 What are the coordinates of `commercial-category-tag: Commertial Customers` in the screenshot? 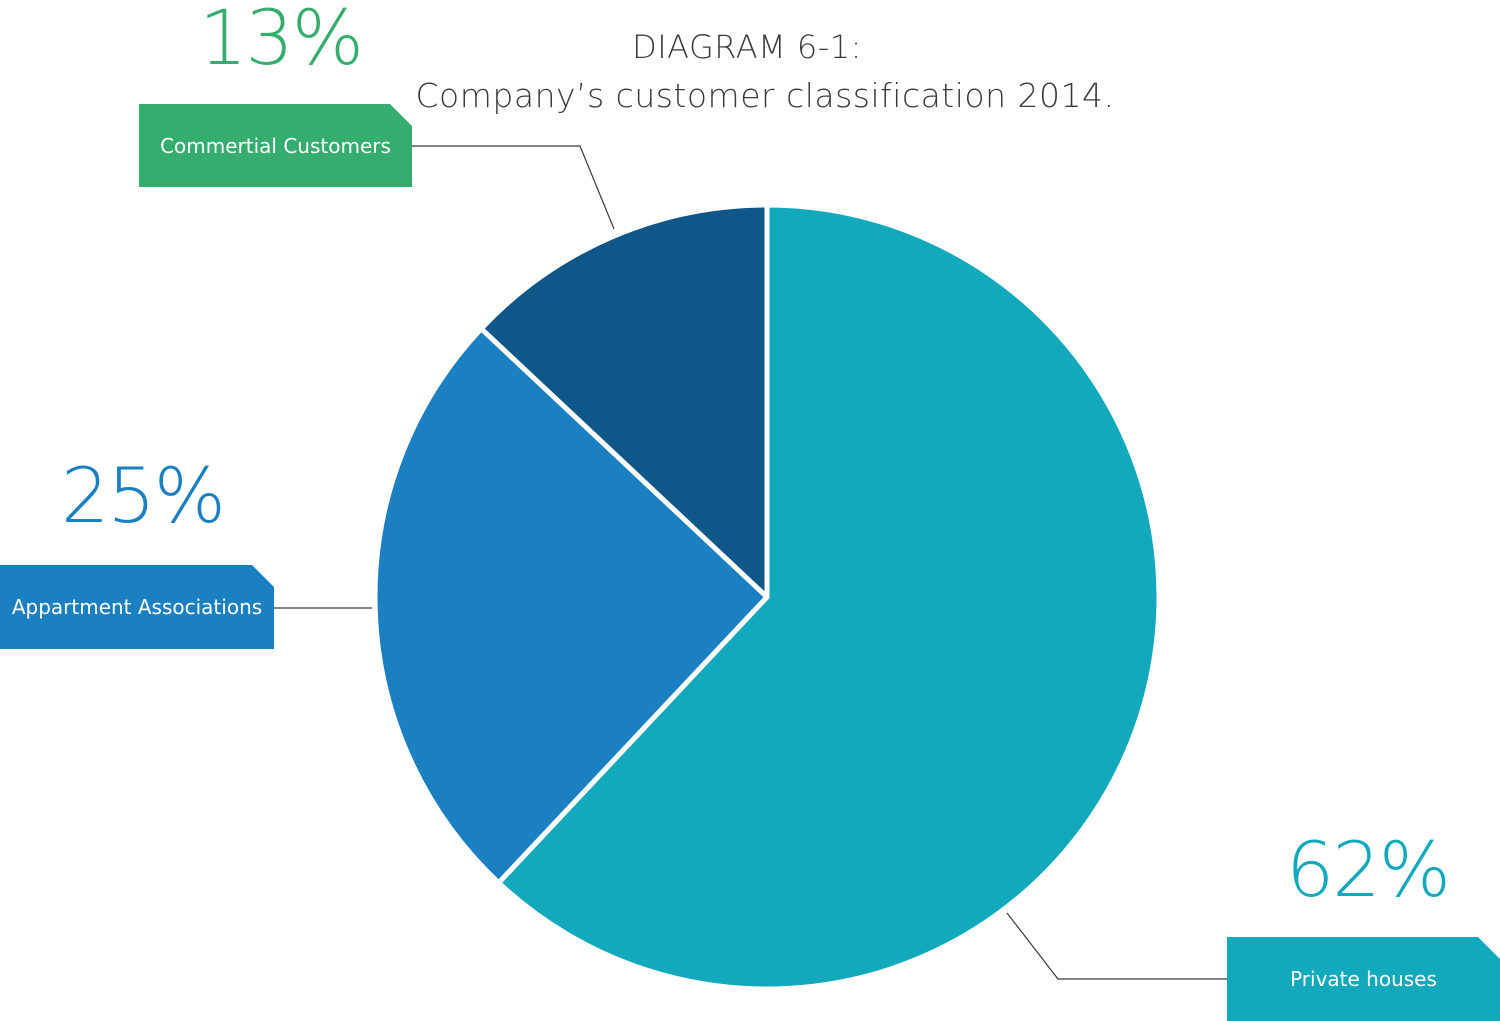 It's located at (275, 145).